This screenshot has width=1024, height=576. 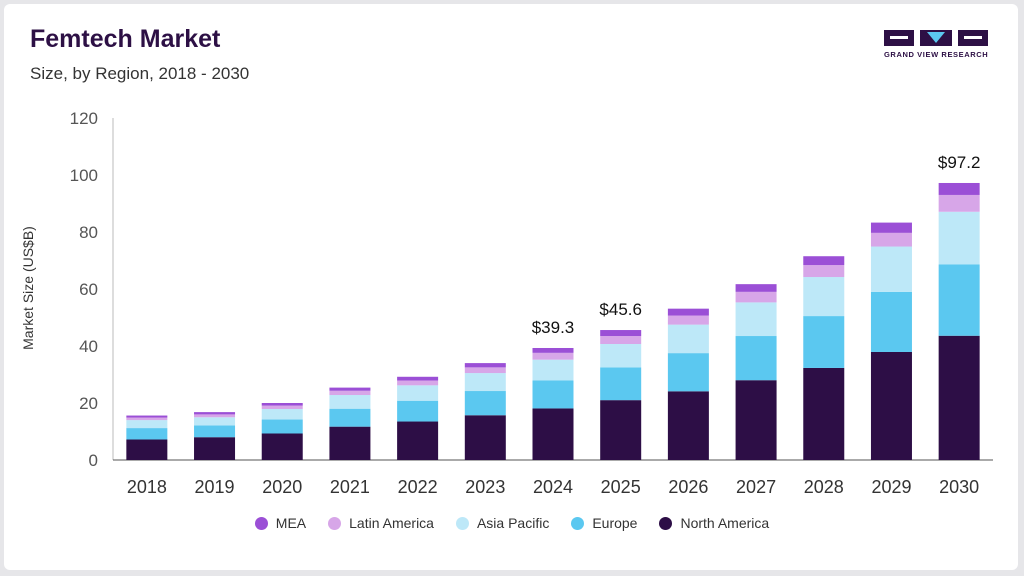 I want to click on legend-label: Asia Pacific, so click(x=513, y=523).